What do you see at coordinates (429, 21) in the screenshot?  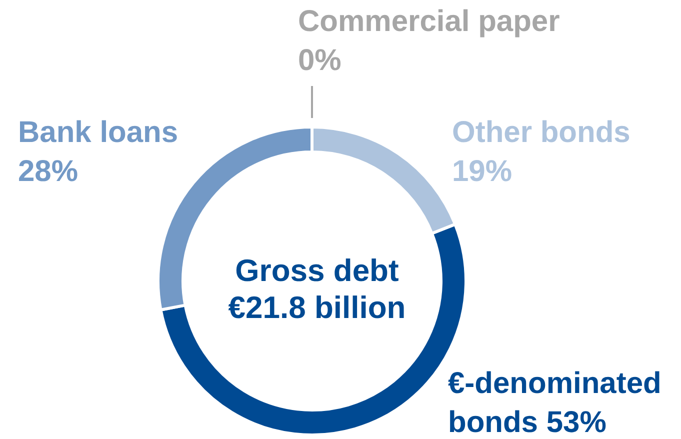 I see `category-label: Commercial paper` at bounding box center [429, 21].